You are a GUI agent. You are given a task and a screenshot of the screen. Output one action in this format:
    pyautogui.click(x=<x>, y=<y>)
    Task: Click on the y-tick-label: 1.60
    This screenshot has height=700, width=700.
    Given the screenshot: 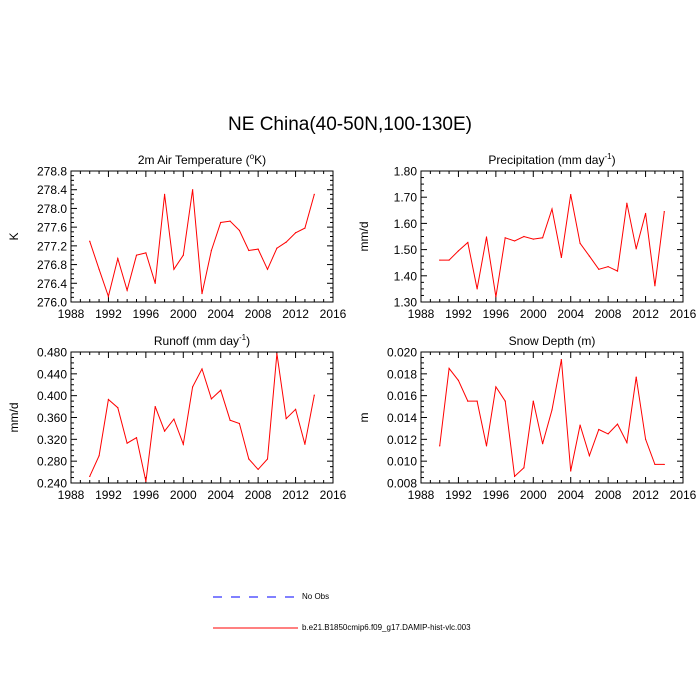 What is the action you would take?
    pyautogui.click(x=406, y=224)
    